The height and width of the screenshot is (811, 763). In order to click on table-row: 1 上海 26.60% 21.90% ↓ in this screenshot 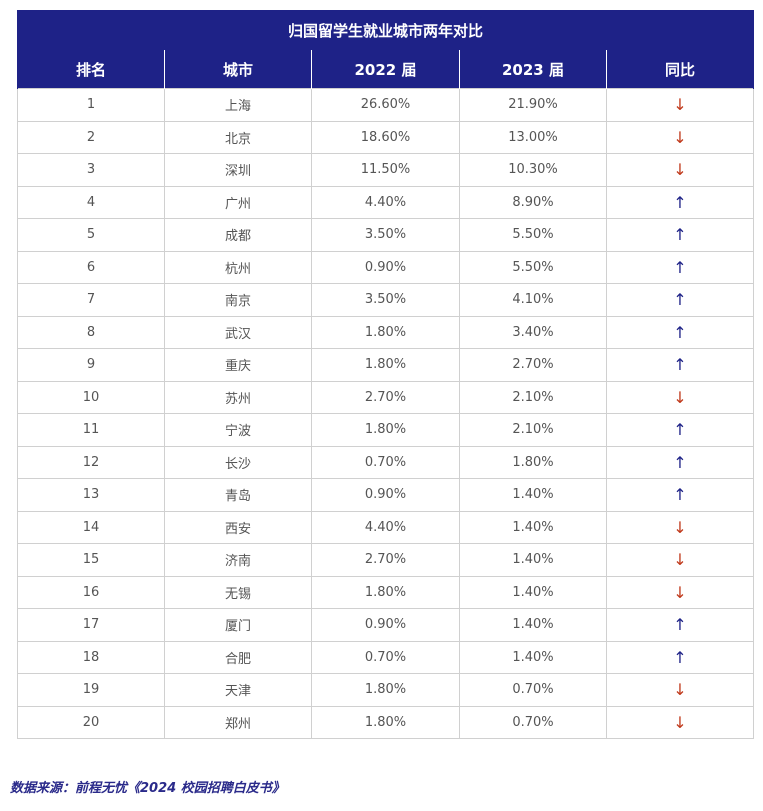, I will do `click(385, 105)`.